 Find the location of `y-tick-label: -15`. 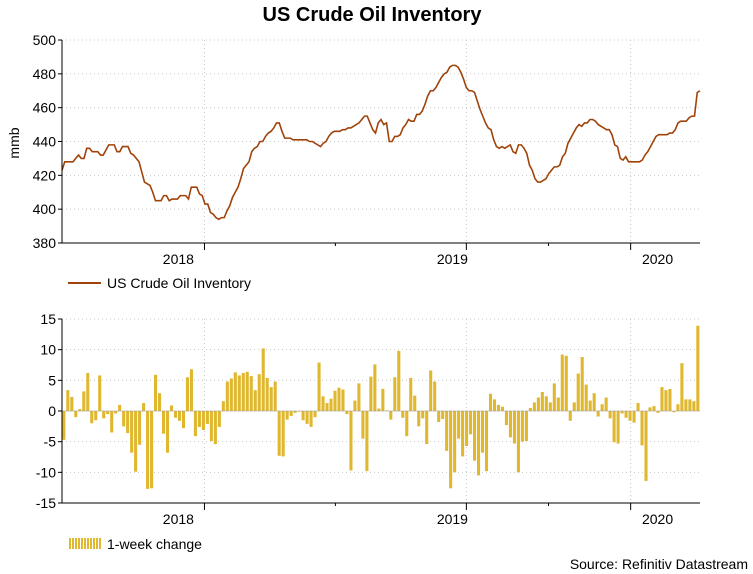

y-tick-label: -15 is located at coordinates (46, 503).